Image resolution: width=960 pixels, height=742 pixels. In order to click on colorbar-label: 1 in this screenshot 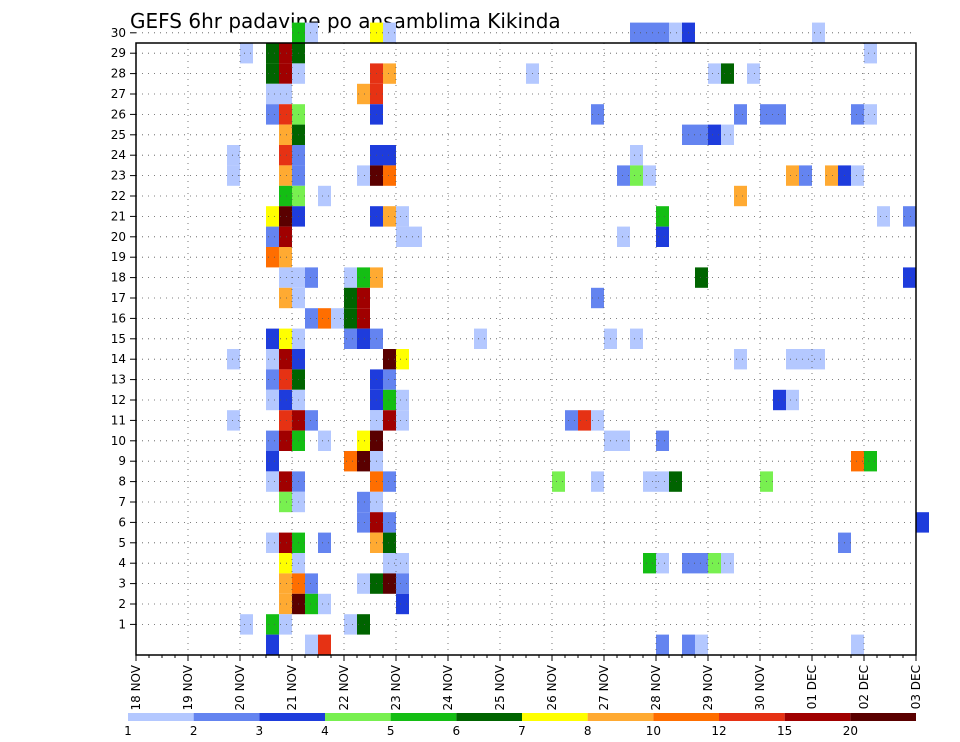, I will do `click(128, 731)`.